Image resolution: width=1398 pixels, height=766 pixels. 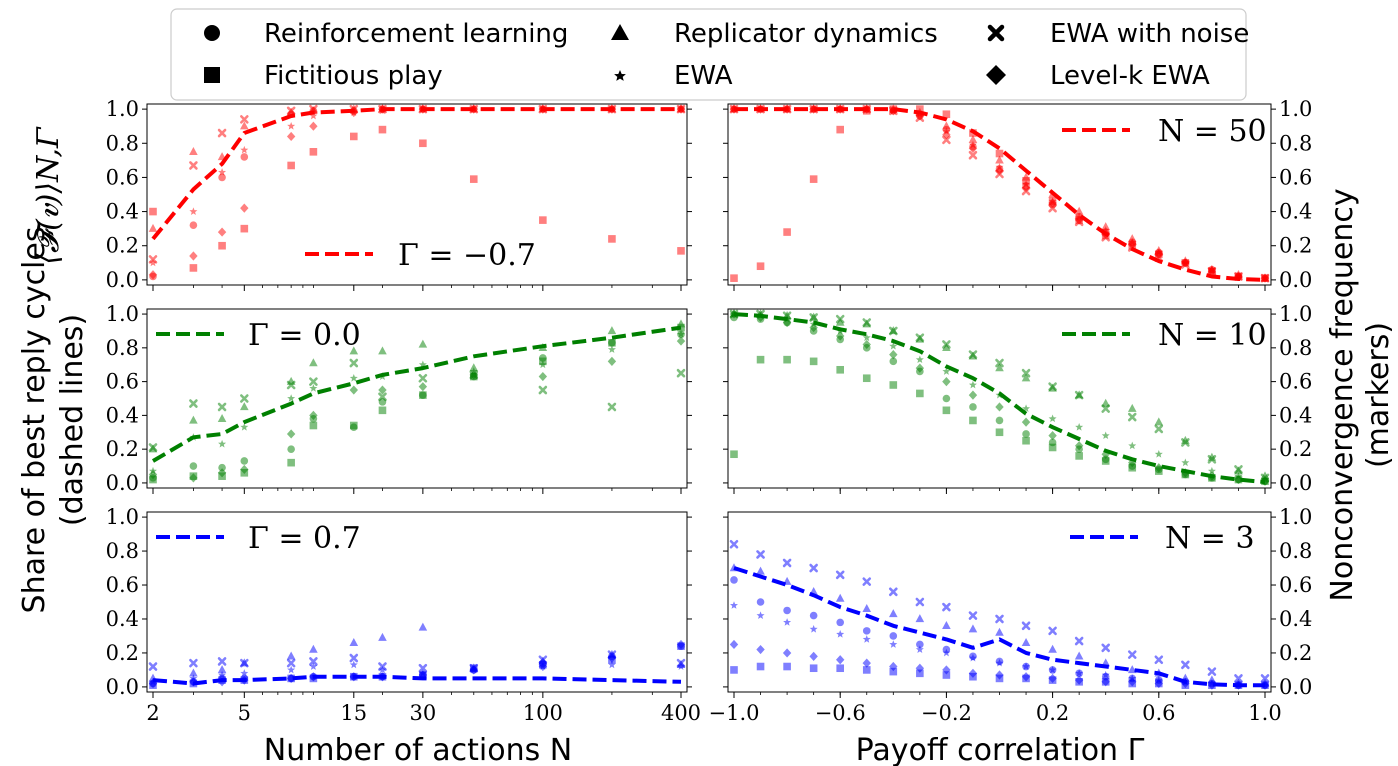 I want to click on x-tick-label: −0.6, so click(x=840, y=713).